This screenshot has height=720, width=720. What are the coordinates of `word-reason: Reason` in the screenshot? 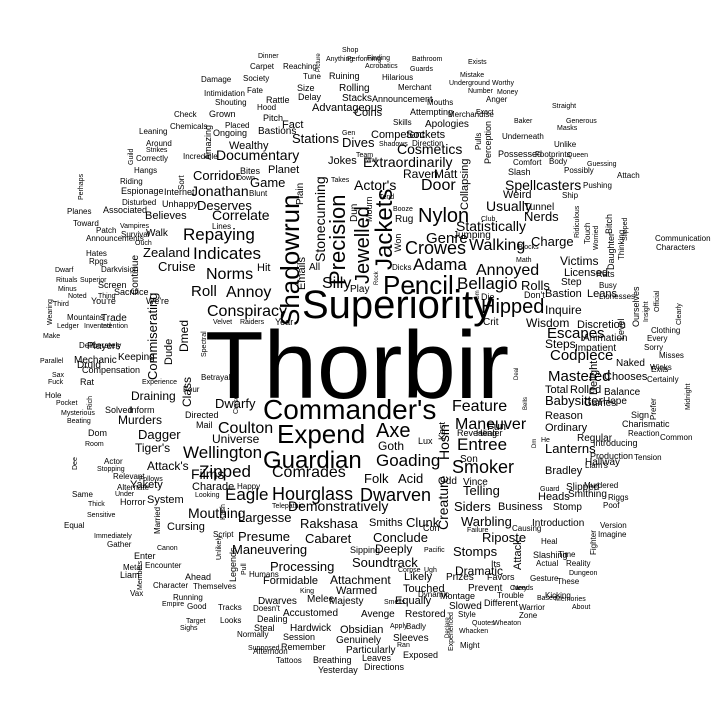 It's located at (564, 416).